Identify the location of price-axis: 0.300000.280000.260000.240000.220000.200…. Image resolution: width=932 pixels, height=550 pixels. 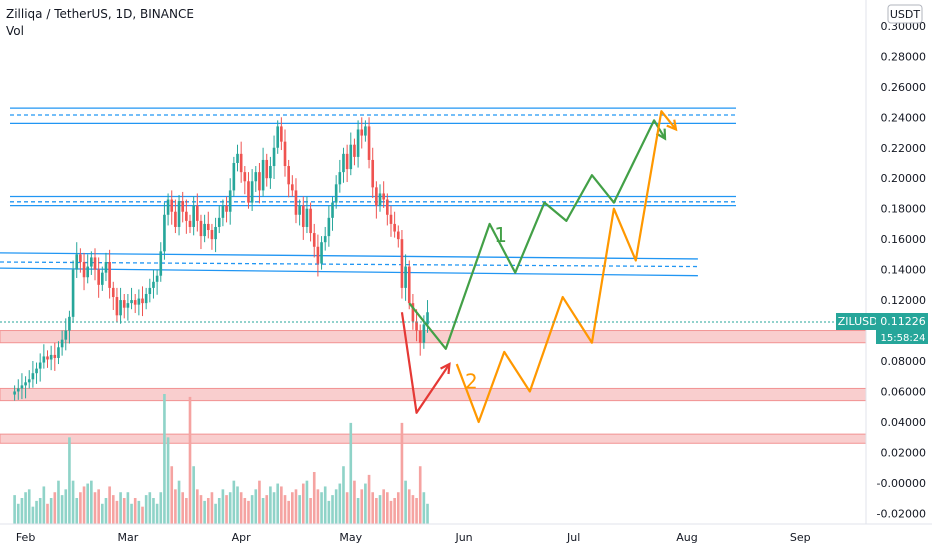
(898, 262).